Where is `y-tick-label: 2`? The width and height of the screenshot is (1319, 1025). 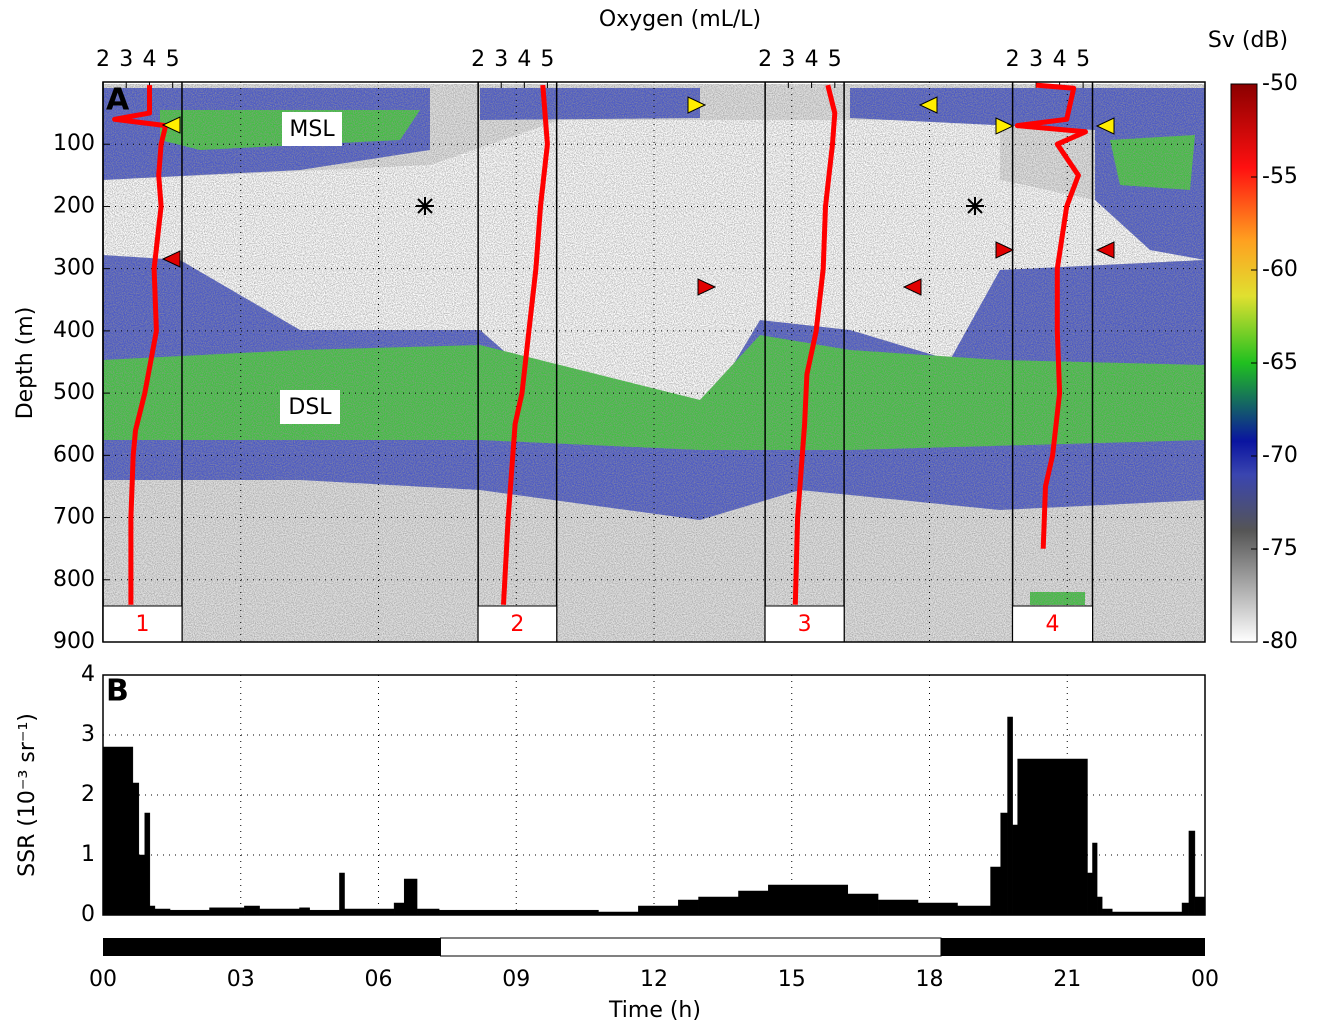
y-tick-label: 2 is located at coordinates (88, 794).